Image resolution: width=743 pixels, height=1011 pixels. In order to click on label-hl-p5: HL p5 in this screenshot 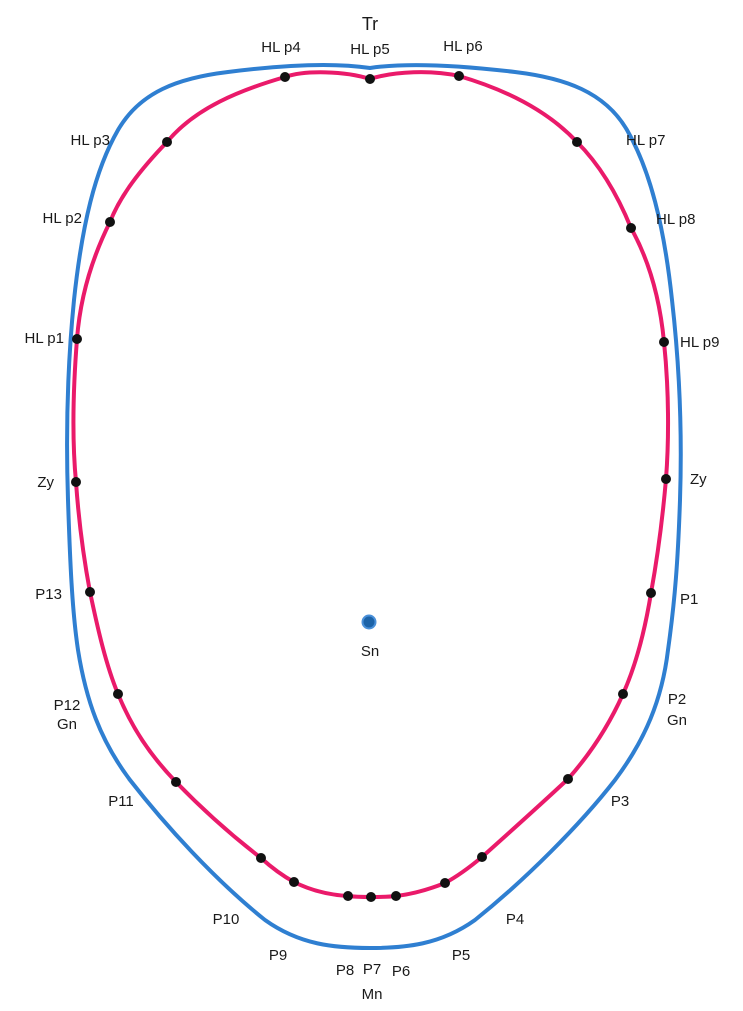, I will do `click(369, 49)`.